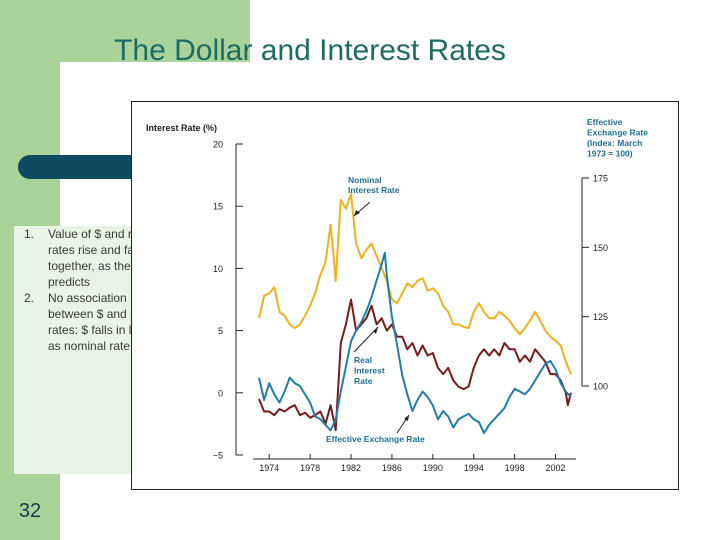 The image size is (720, 540). I want to click on x-axis-tick-label: 1974, so click(269, 468).